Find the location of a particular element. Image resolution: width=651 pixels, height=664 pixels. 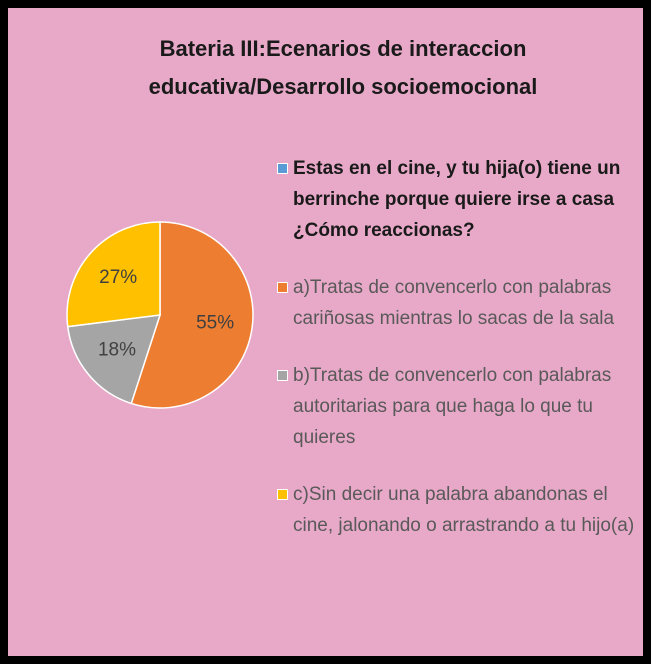

slice-label: 18% is located at coordinates (117, 350).